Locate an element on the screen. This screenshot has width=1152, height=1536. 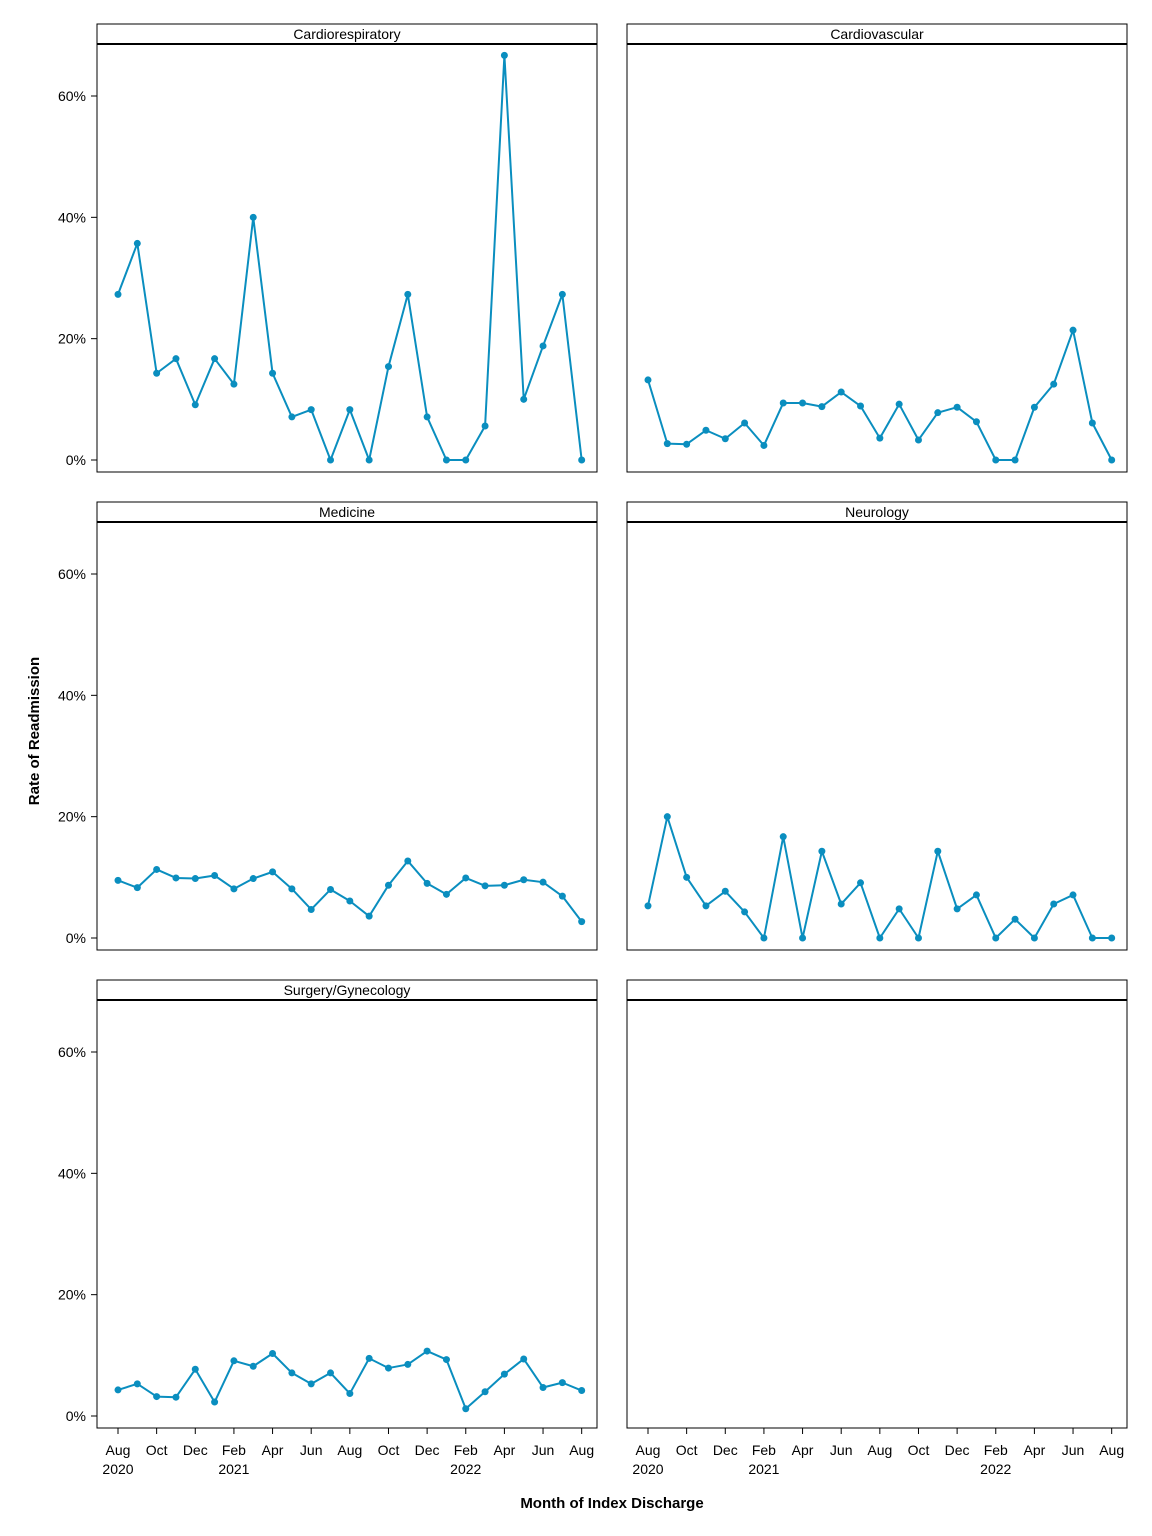
x-tick-label: Apr is located at coordinates (505, 1450).